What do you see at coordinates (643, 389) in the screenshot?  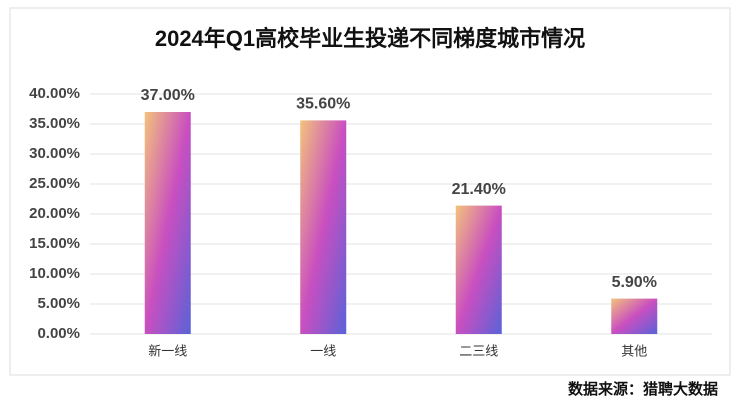 I see `source-note: 数据来源：猎聘大数据` at bounding box center [643, 389].